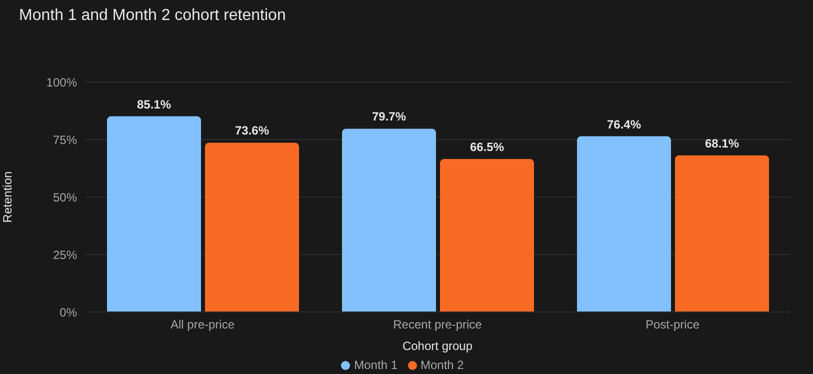 This screenshot has height=374, width=813. Describe the element at coordinates (376, 365) in the screenshot. I see `legend-label: Month 1` at that location.